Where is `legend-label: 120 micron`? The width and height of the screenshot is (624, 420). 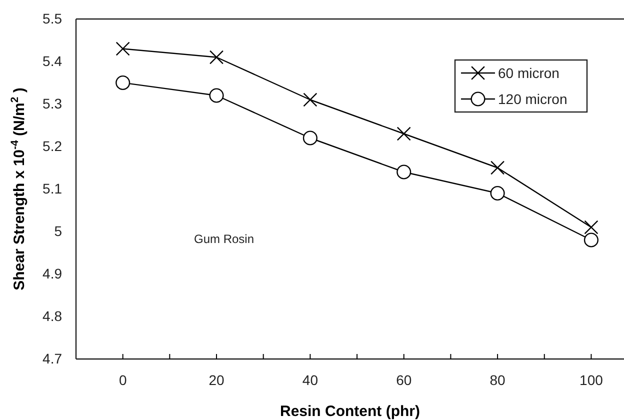 legend-label: 120 micron is located at coordinates (533, 99).